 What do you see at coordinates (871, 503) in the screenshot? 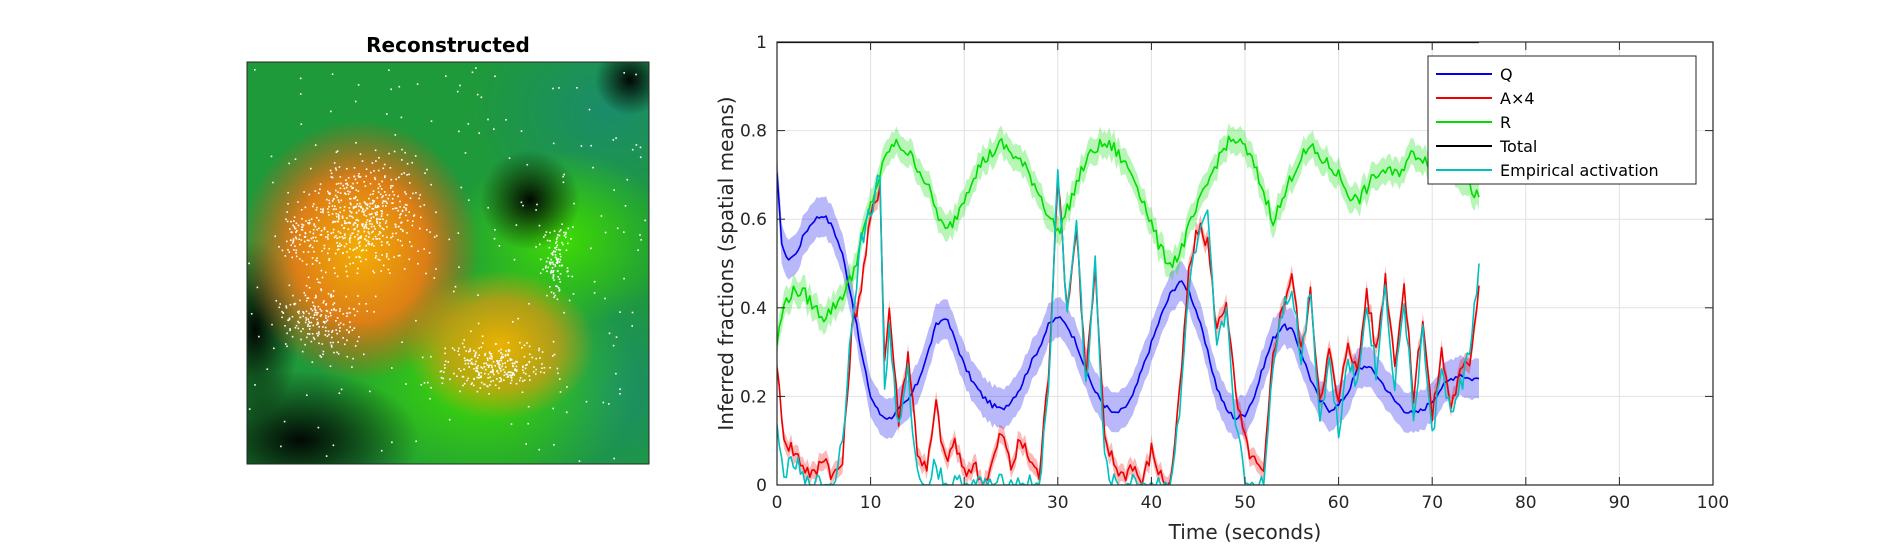
I see `x-tick-label: 10` at bounding box center [871, 503].